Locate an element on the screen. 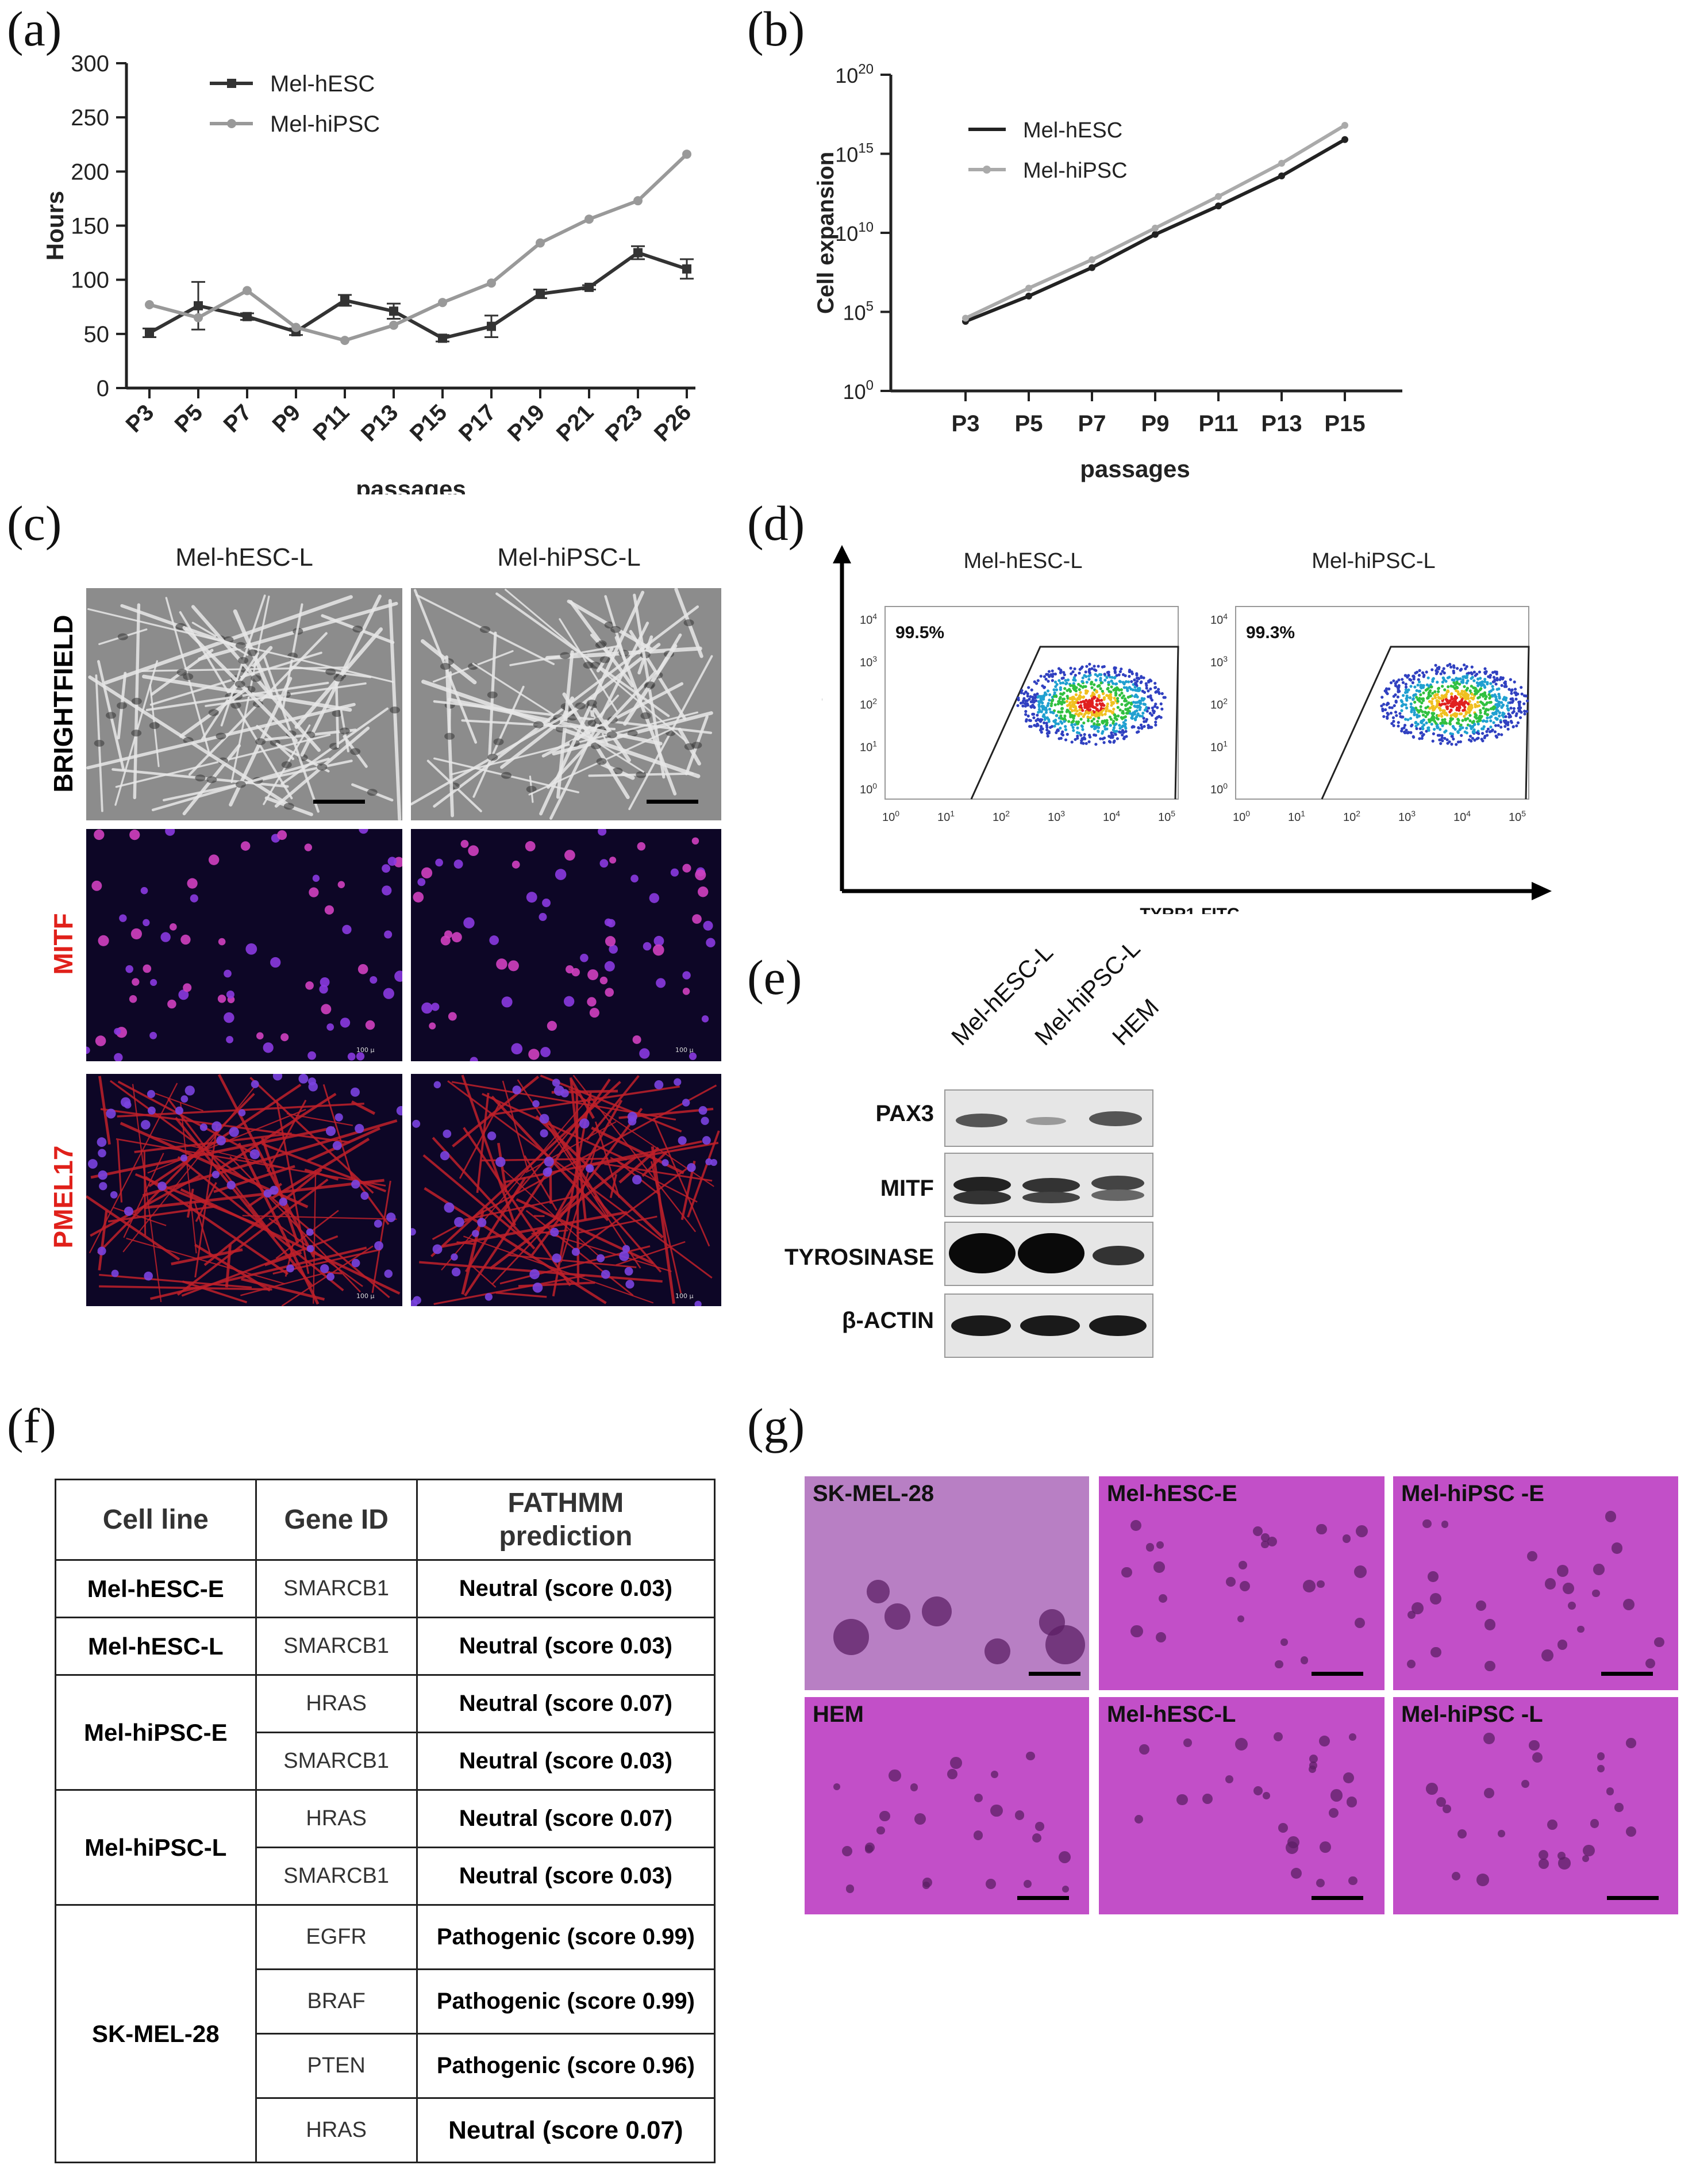 This screenshot has width=1696, height=2184. cell-body is located at coordinates (538, 725).